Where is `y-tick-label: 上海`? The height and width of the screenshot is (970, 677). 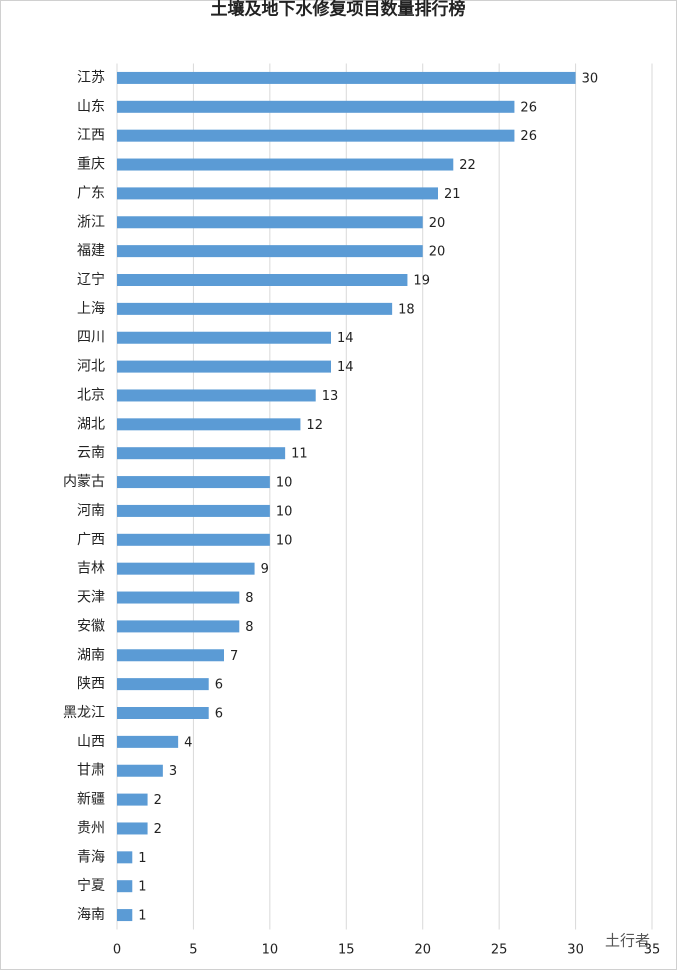
y-tick-label: 上海 is located at coordinates (91, 309).